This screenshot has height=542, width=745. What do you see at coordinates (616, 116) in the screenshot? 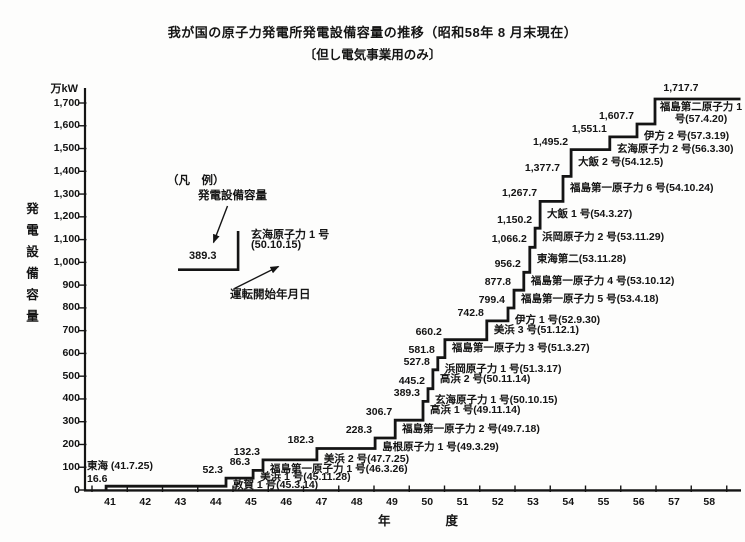
I see `step-value-label: 1,607.7` at bounding box center [616, 116].